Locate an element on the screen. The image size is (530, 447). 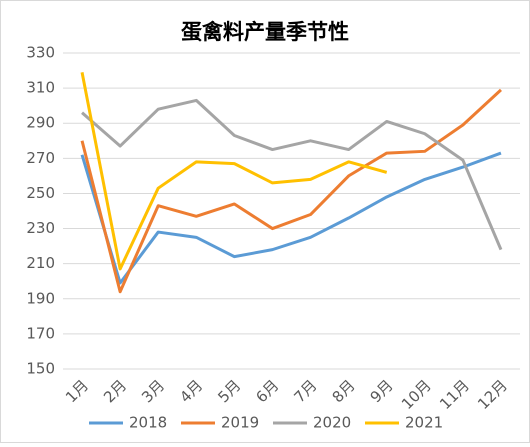
y-tick-label: 290 is located at coordinates (40, 123).